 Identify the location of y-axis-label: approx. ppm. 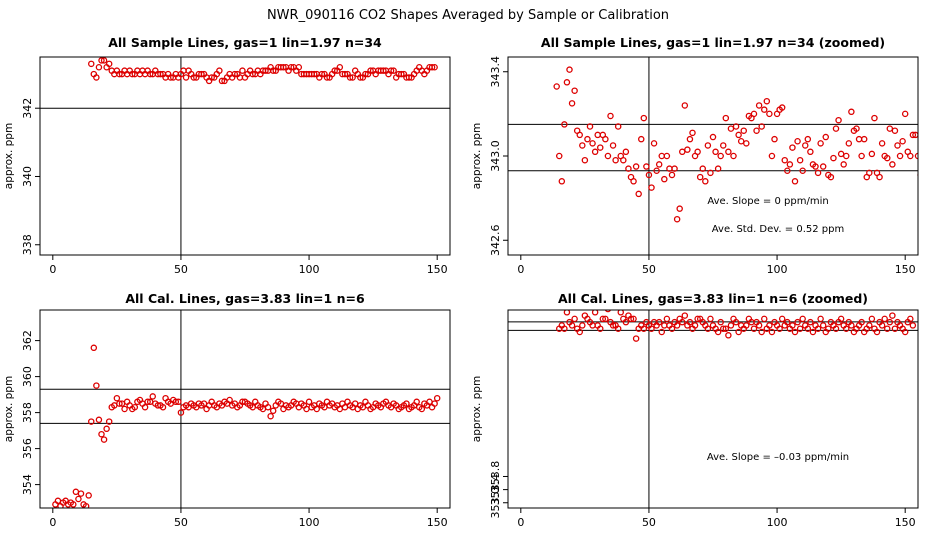
(9, 409).